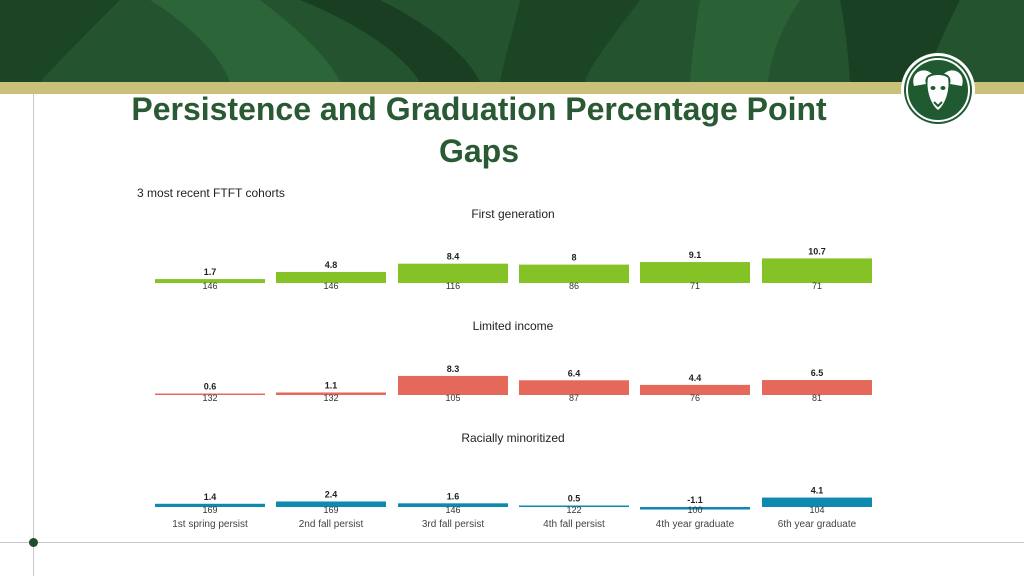 Image resolution: width=1024 pixels, height=576 pixels. I want to click on count-label: 86, so click(574, 286).